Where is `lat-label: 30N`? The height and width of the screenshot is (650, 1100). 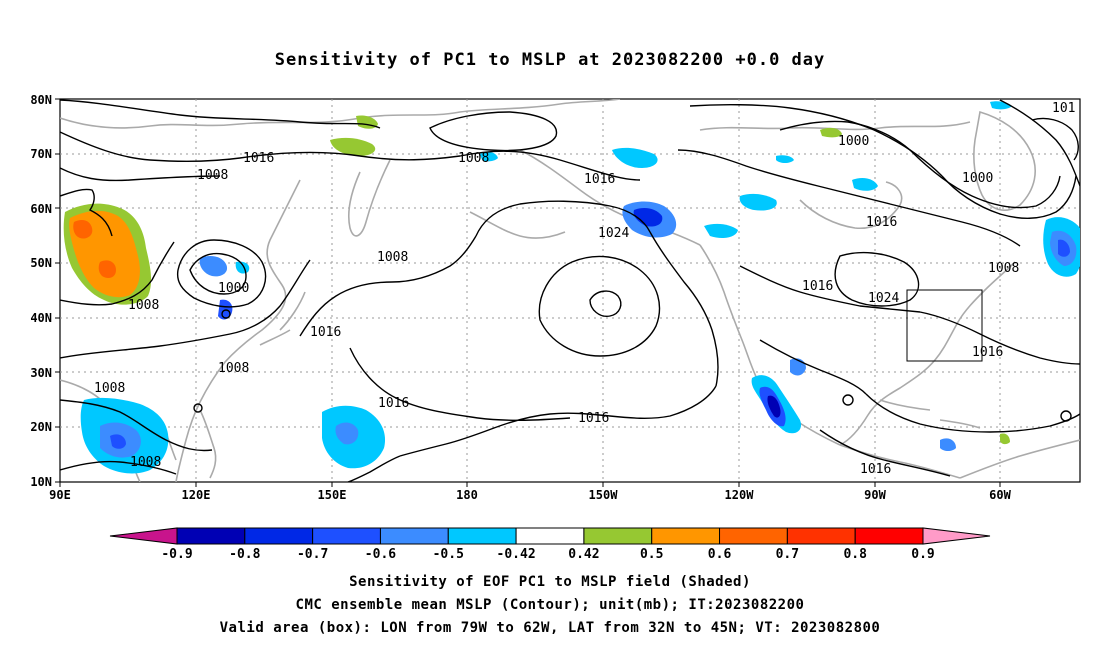 lat-label: 30N is located at coordinates (41, 373).